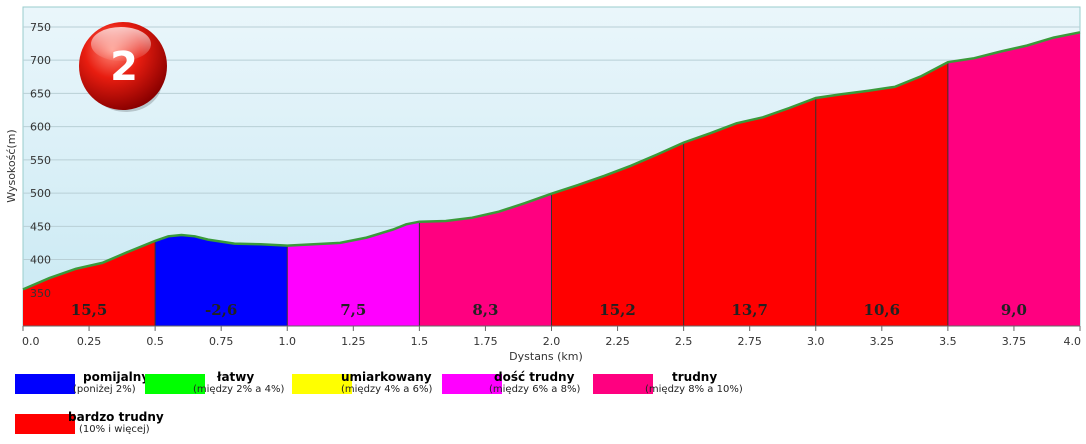 This screenshot has width=1086, height=444. I want to click on y-tick-label: 350, so click(40, 293).